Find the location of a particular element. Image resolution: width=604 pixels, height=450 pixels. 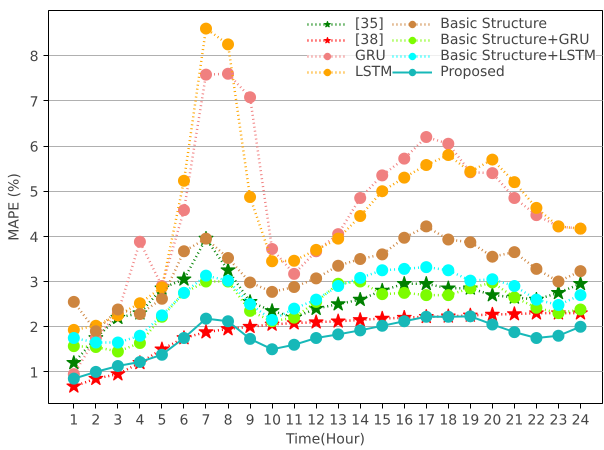

y-tick-label: 6 is located at coordinates (34, 148).